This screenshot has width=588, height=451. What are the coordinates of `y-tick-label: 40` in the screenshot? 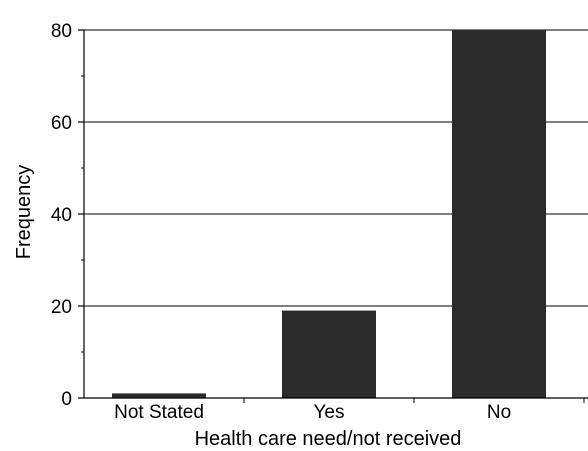 It's located at (61, 215).